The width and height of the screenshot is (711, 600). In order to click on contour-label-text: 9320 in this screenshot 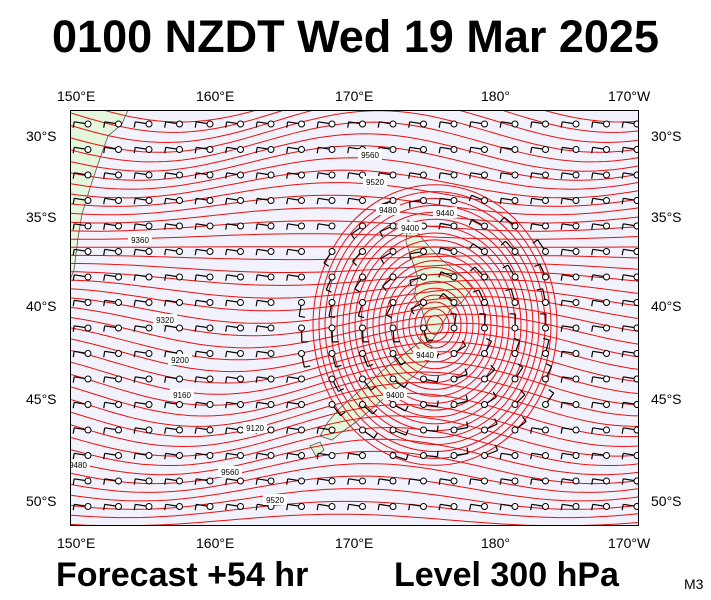, I will do `click(165, 320)`.